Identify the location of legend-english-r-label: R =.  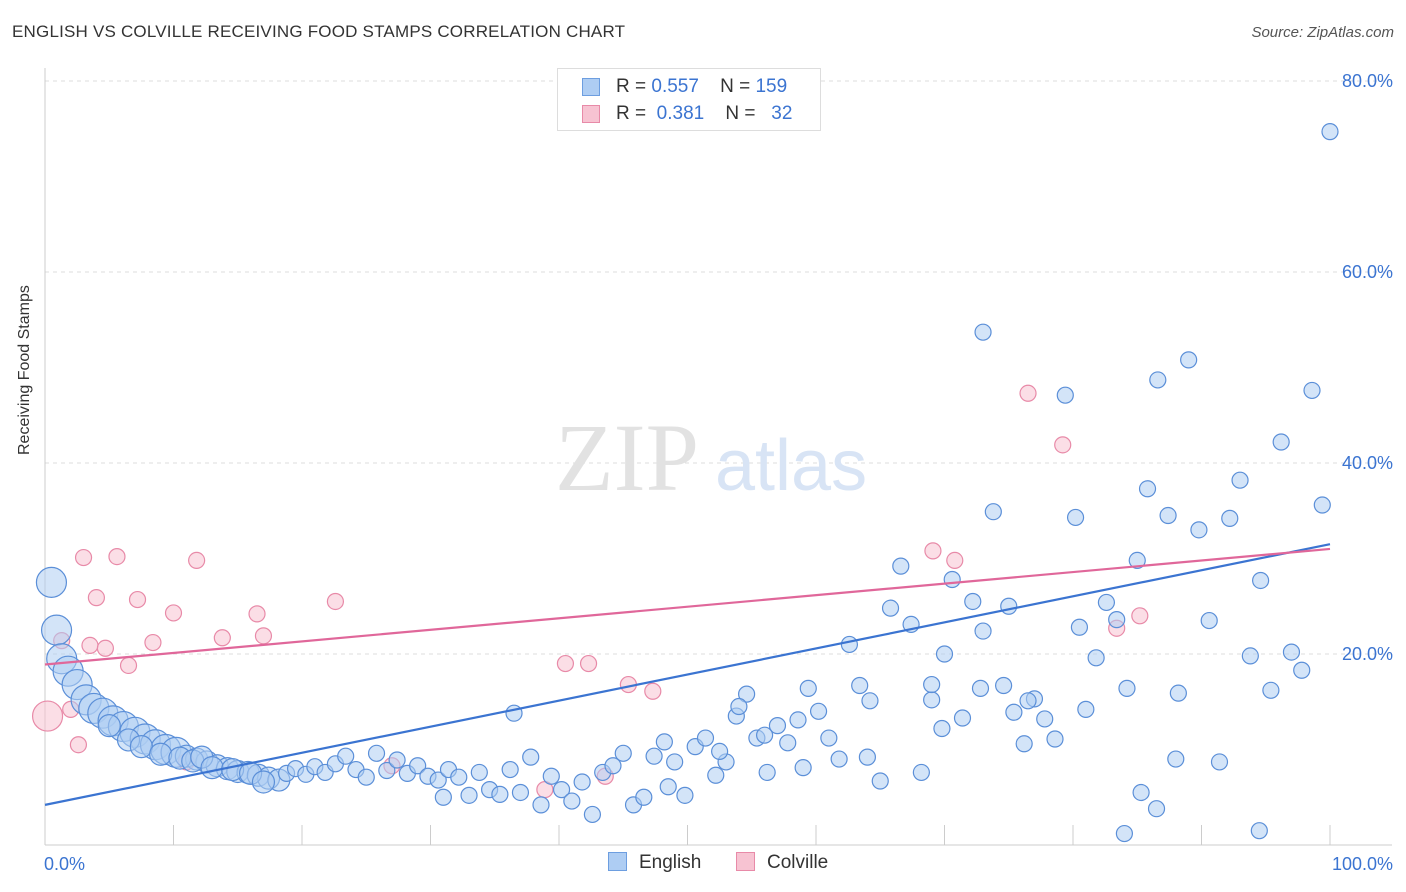
(631, 86).